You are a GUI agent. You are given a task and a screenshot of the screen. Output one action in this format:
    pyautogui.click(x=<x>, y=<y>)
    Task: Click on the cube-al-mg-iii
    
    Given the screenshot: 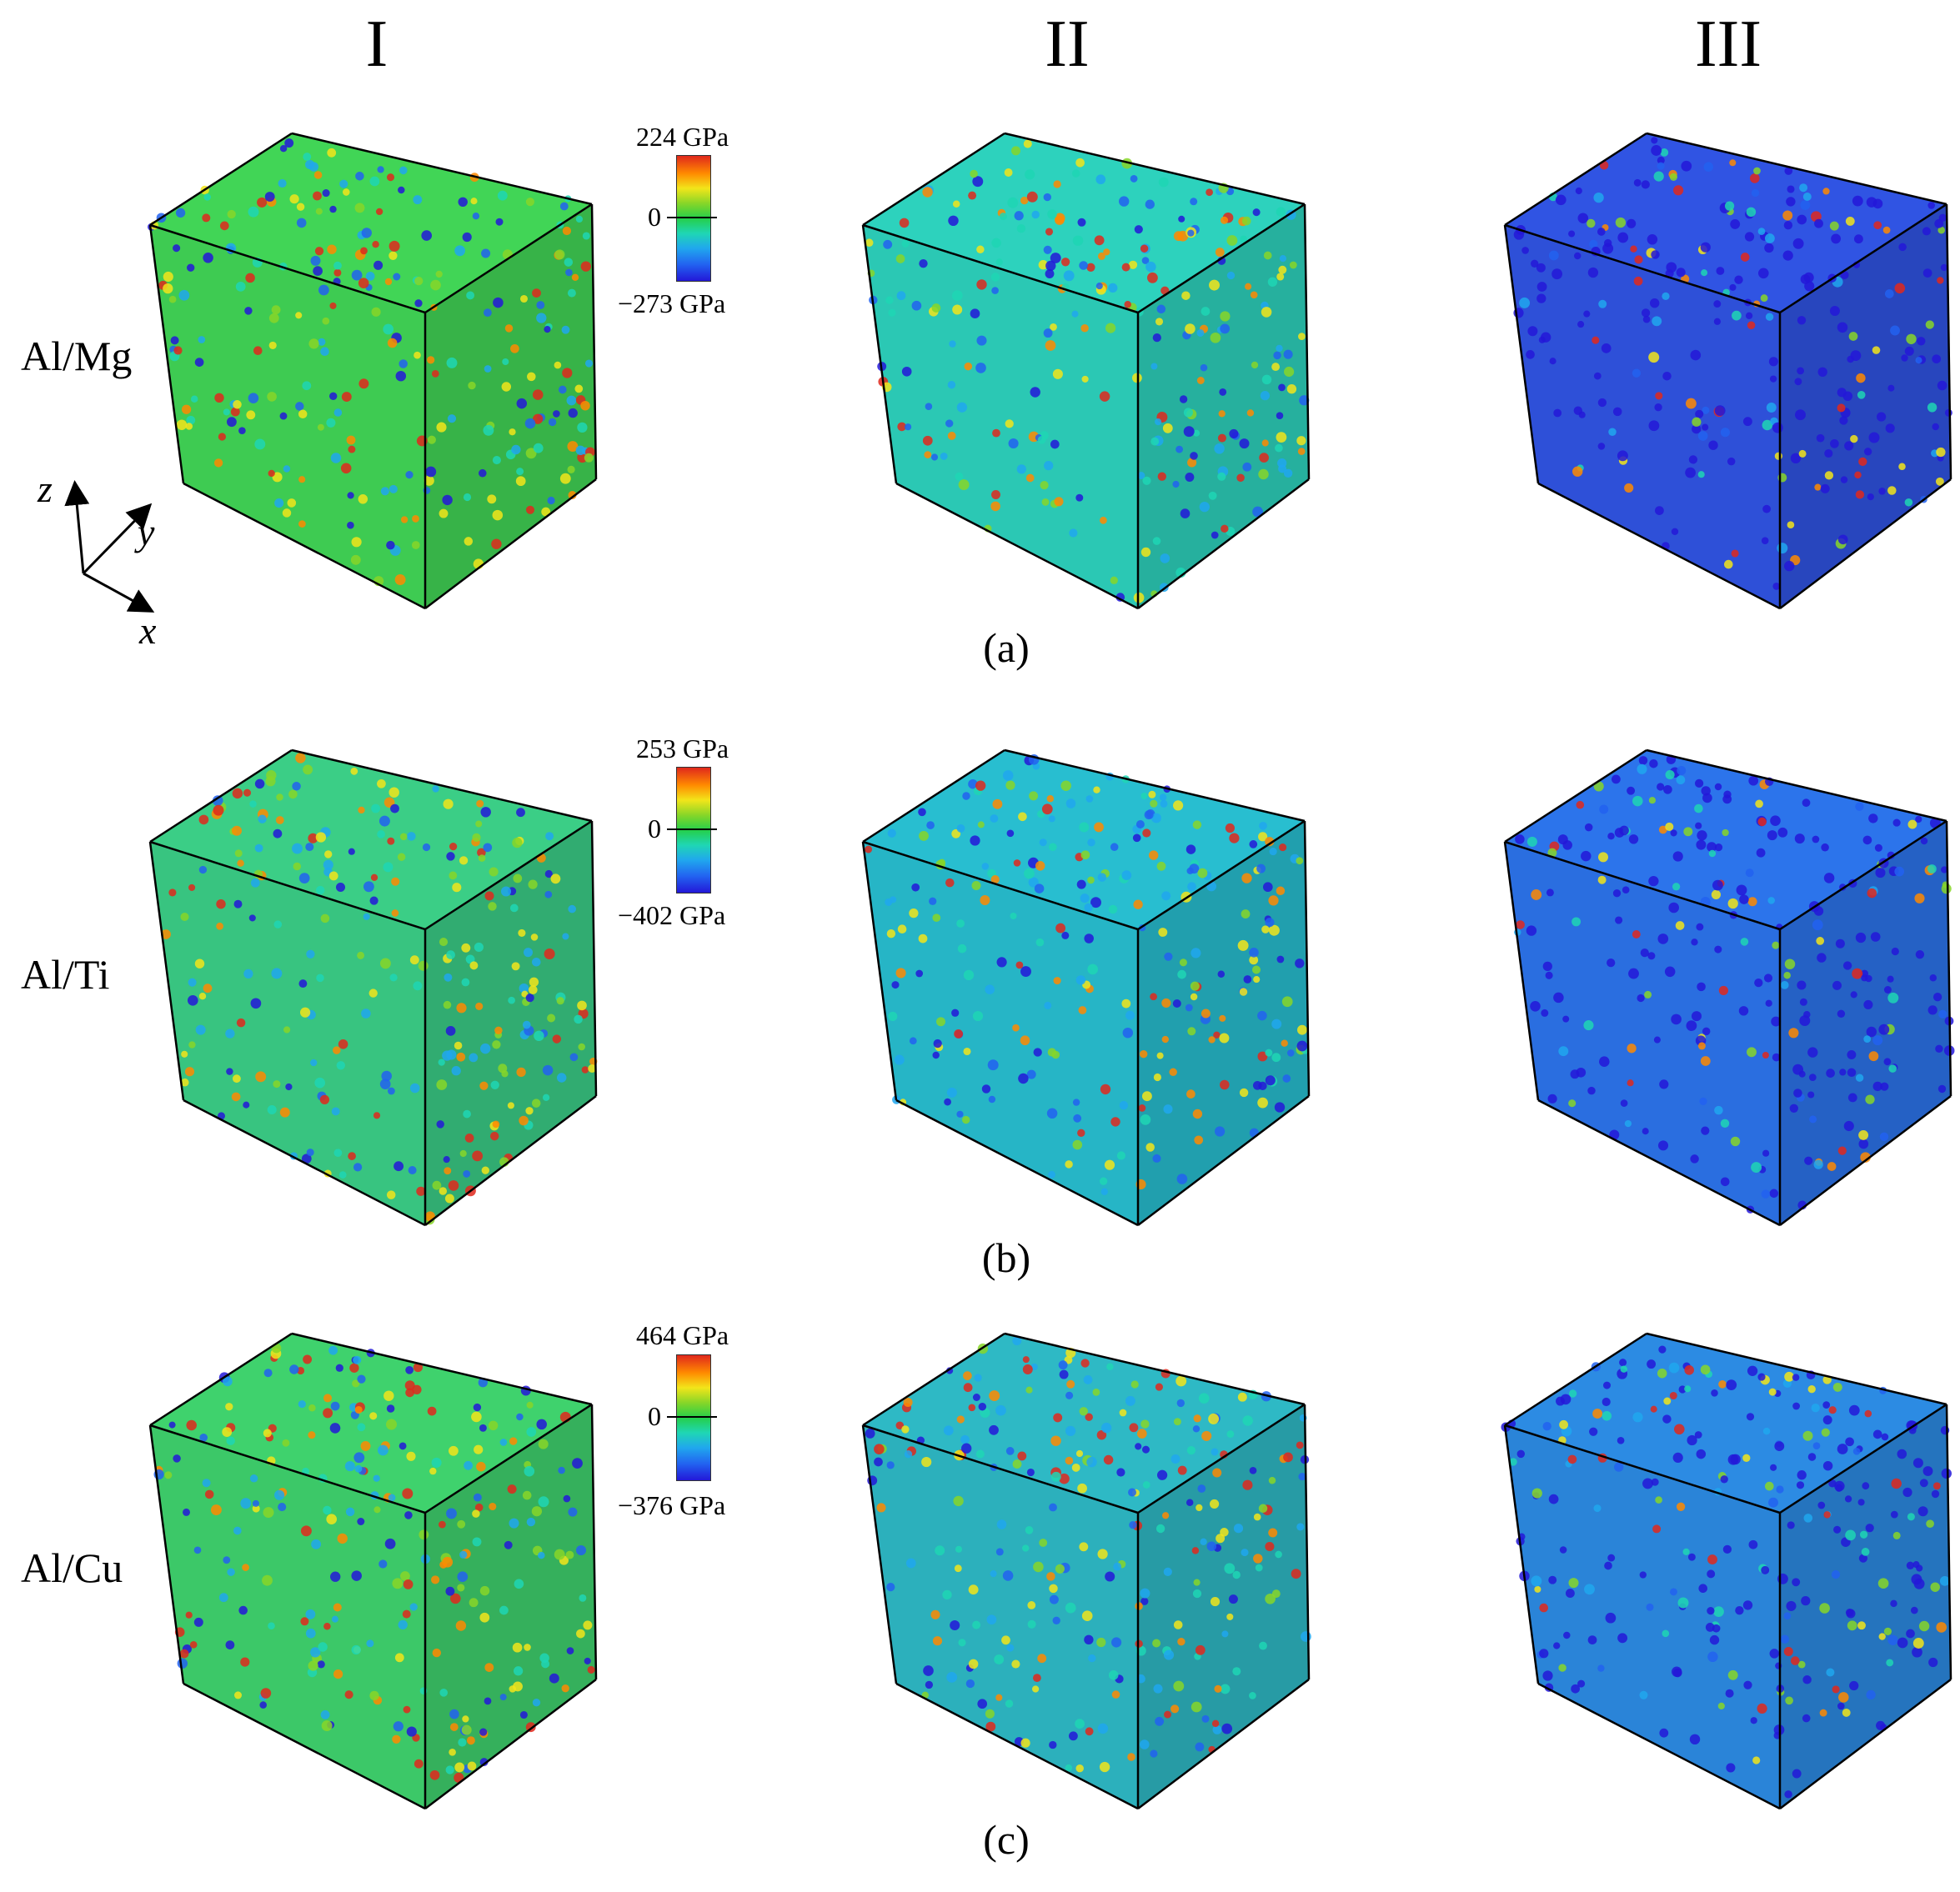 What is the action you would take?
    pyautogui.click(x=1727, y=371)
    